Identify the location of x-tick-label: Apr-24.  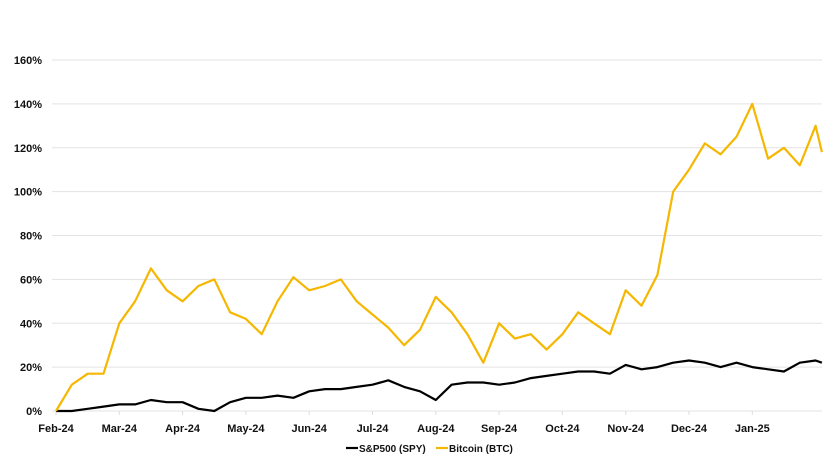
(183, 429).